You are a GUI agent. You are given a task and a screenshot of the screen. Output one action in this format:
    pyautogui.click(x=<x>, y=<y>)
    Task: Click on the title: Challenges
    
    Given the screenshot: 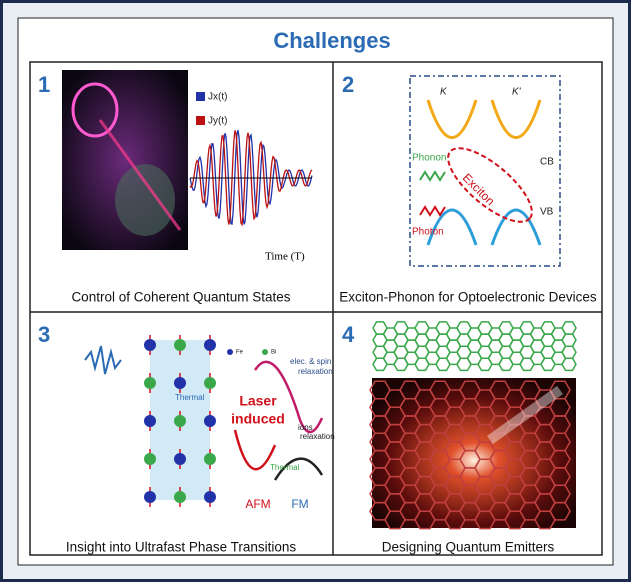 What is the action you would take?
    pyautogui.click(x=331, y=40)
    